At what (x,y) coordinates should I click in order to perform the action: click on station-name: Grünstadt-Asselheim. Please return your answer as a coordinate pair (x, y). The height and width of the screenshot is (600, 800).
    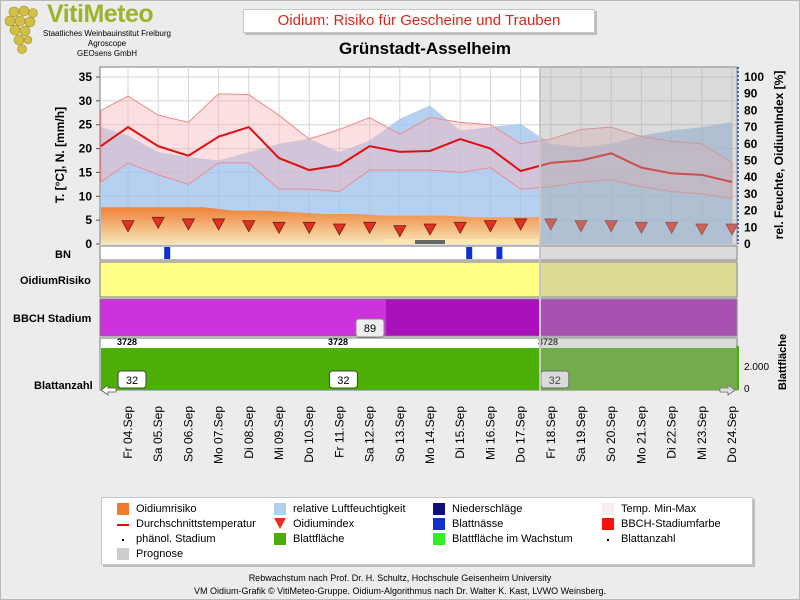
    Looking at the image, I should click on (425, 48).